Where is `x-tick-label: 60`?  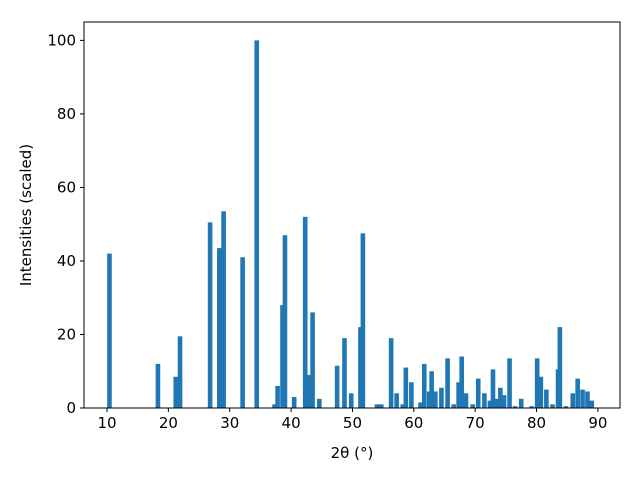
x-tick-label: 60 is located at coordinates (413, 423).